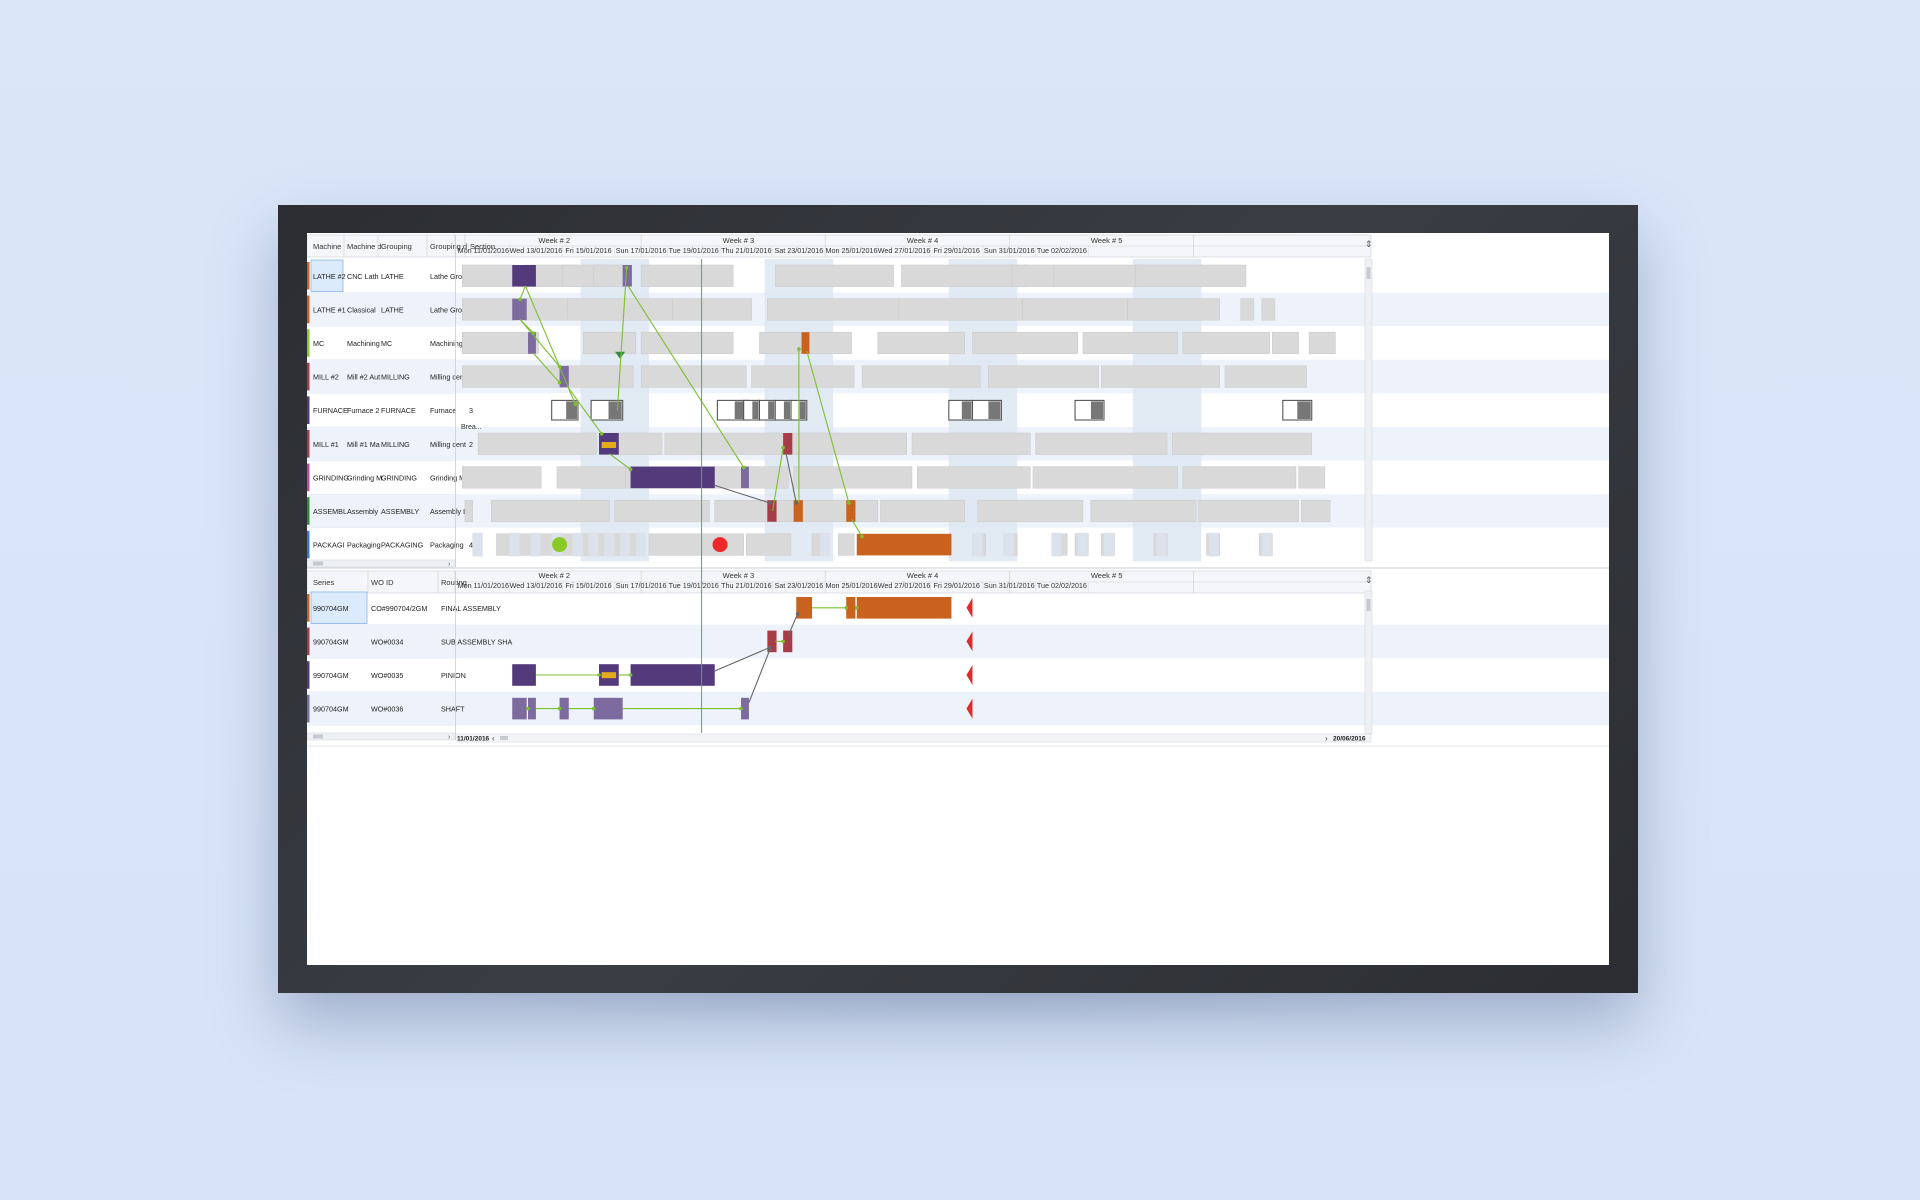  What do you see at coordinates (363, 444) in the screenshot?
I see `machine-cell-machine_desc: Mill #1 Ma` at bounding box center [363, 444].